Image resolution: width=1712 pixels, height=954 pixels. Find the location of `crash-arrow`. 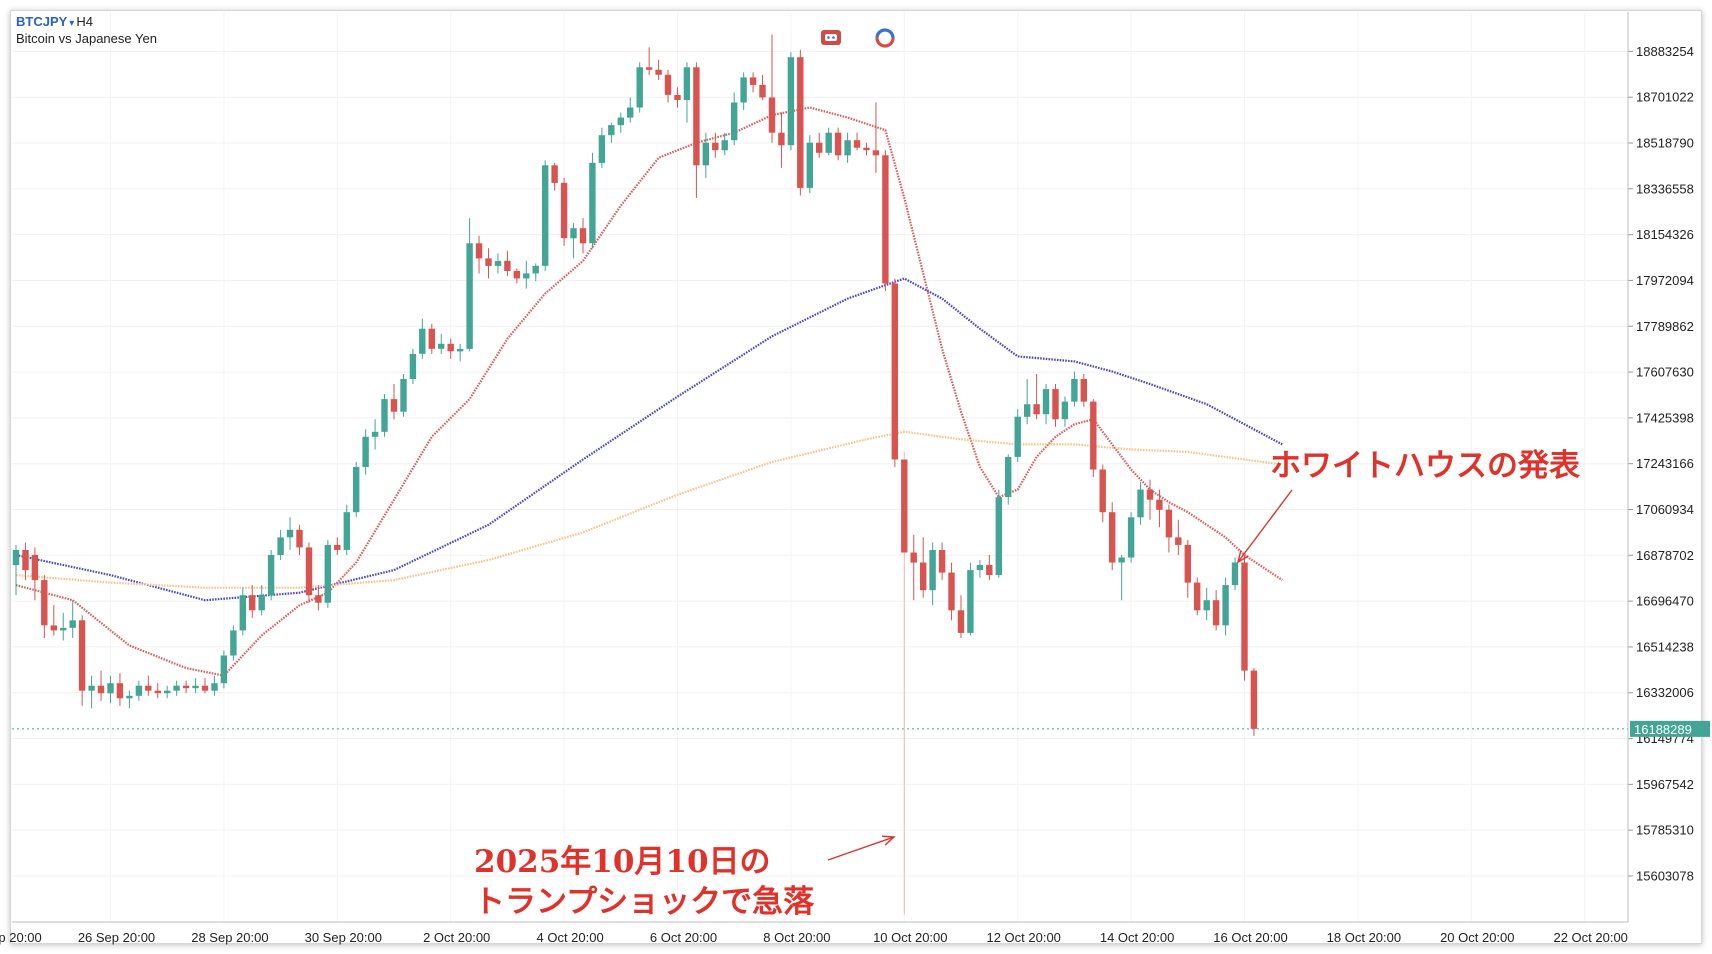

crash-arrow is located at coordinates (861, 848).